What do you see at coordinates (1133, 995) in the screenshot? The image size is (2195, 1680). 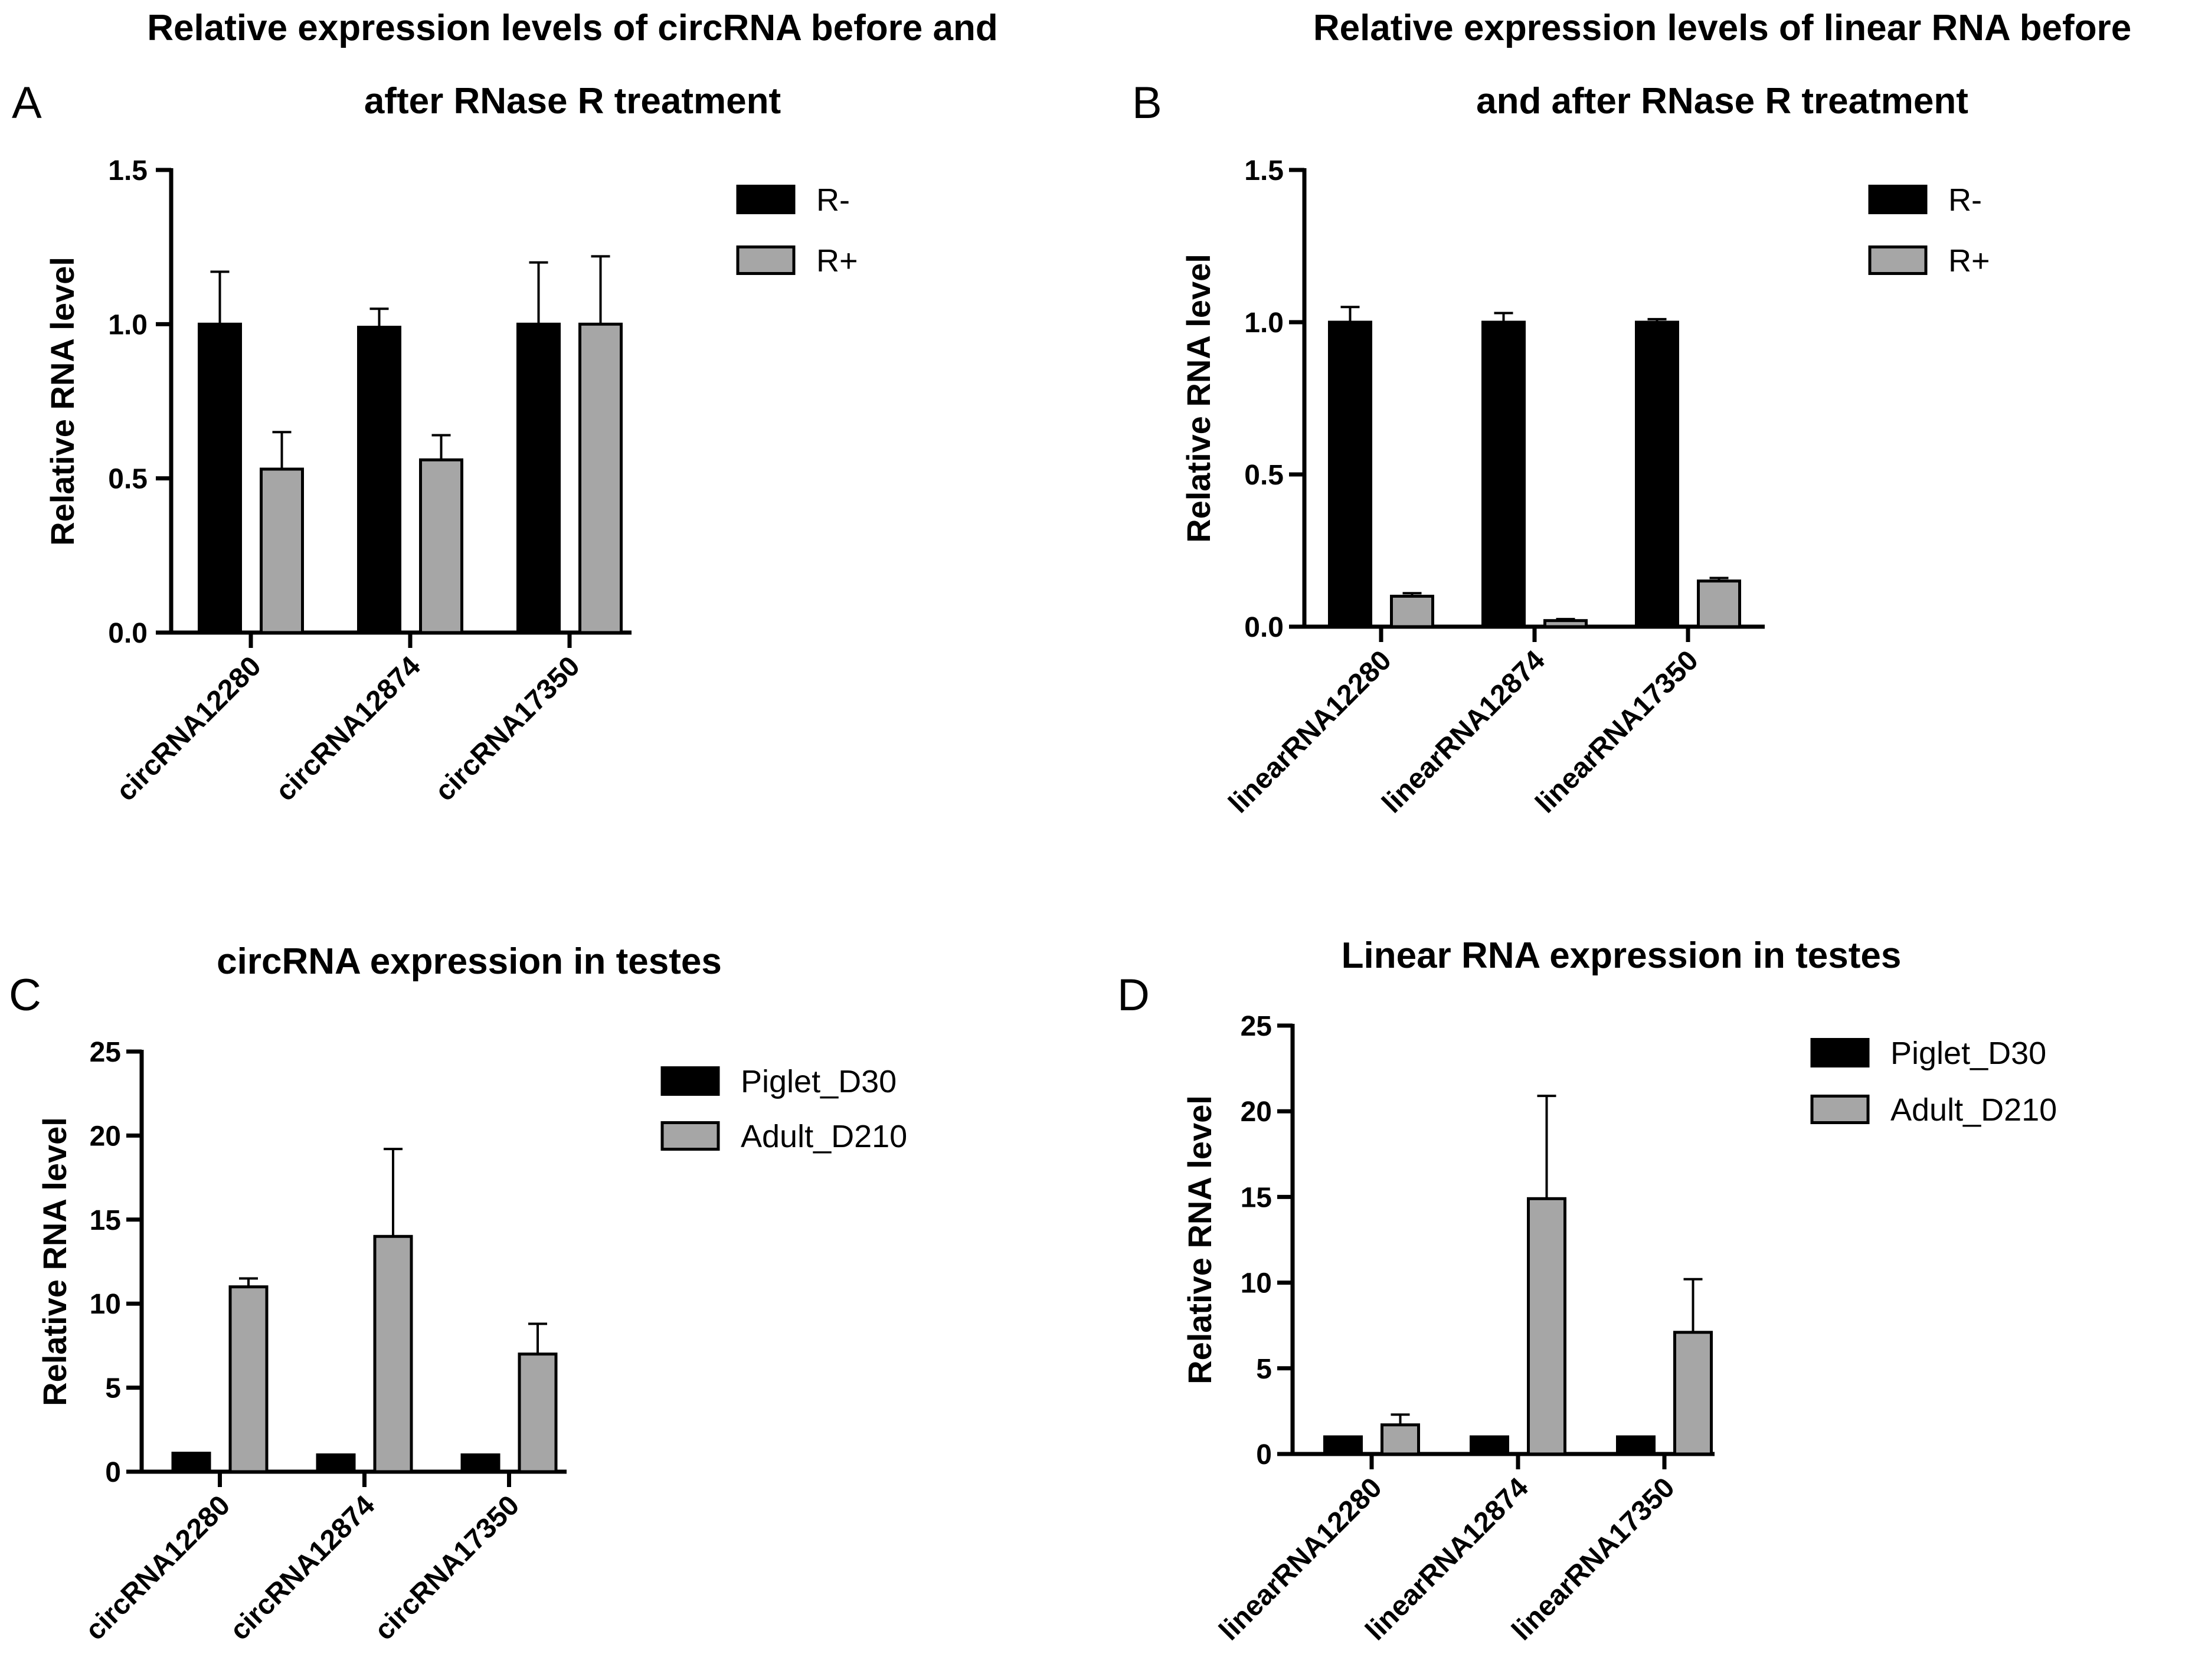 I see `panel-letter: D` at bounding box center [1133, 995].